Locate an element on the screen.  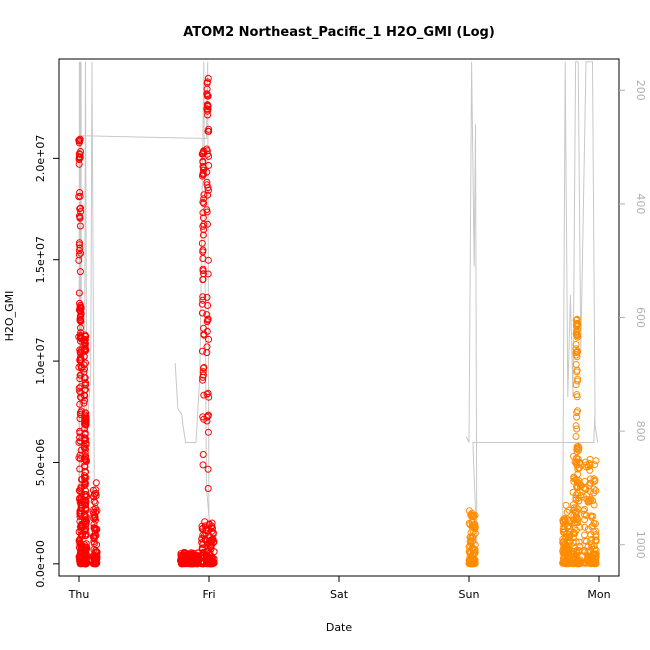
y-axis: 0.0e+00 5.0e+06 1.0e+07 1.5e+07 2.0e+07 is located at coordinates (46, 361).